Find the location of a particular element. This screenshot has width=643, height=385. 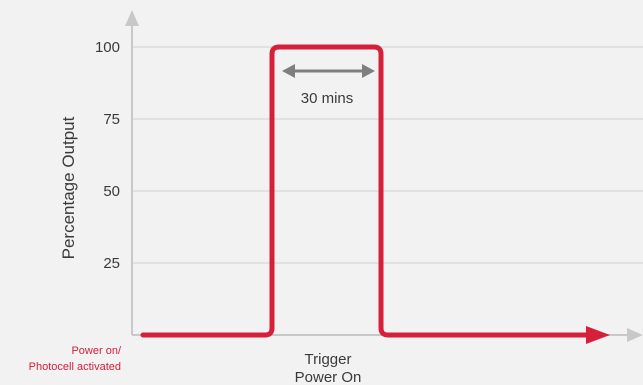

y-tick-label-75: 75 is located at coordinates (111, 119).